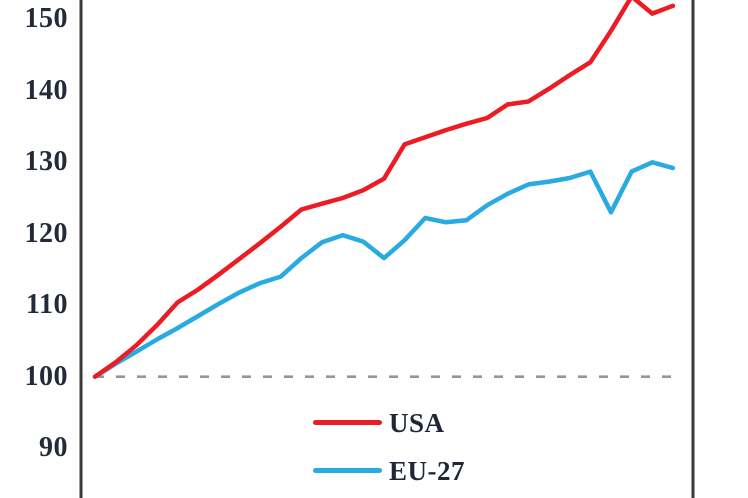 The image size is (748, 498). What do you see at coordinates (53, 448) in the screenshot?
I see `y-axis-tick-label: 90` at bounding box center [53, 448].